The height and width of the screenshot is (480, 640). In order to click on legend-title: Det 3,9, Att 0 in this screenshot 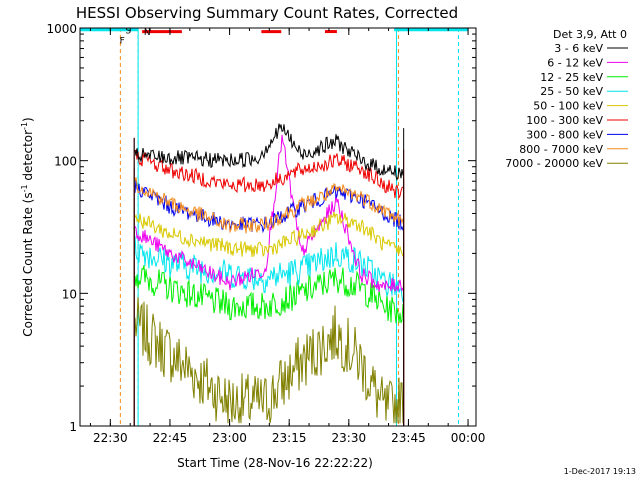, I will do `click(590, 34)`.